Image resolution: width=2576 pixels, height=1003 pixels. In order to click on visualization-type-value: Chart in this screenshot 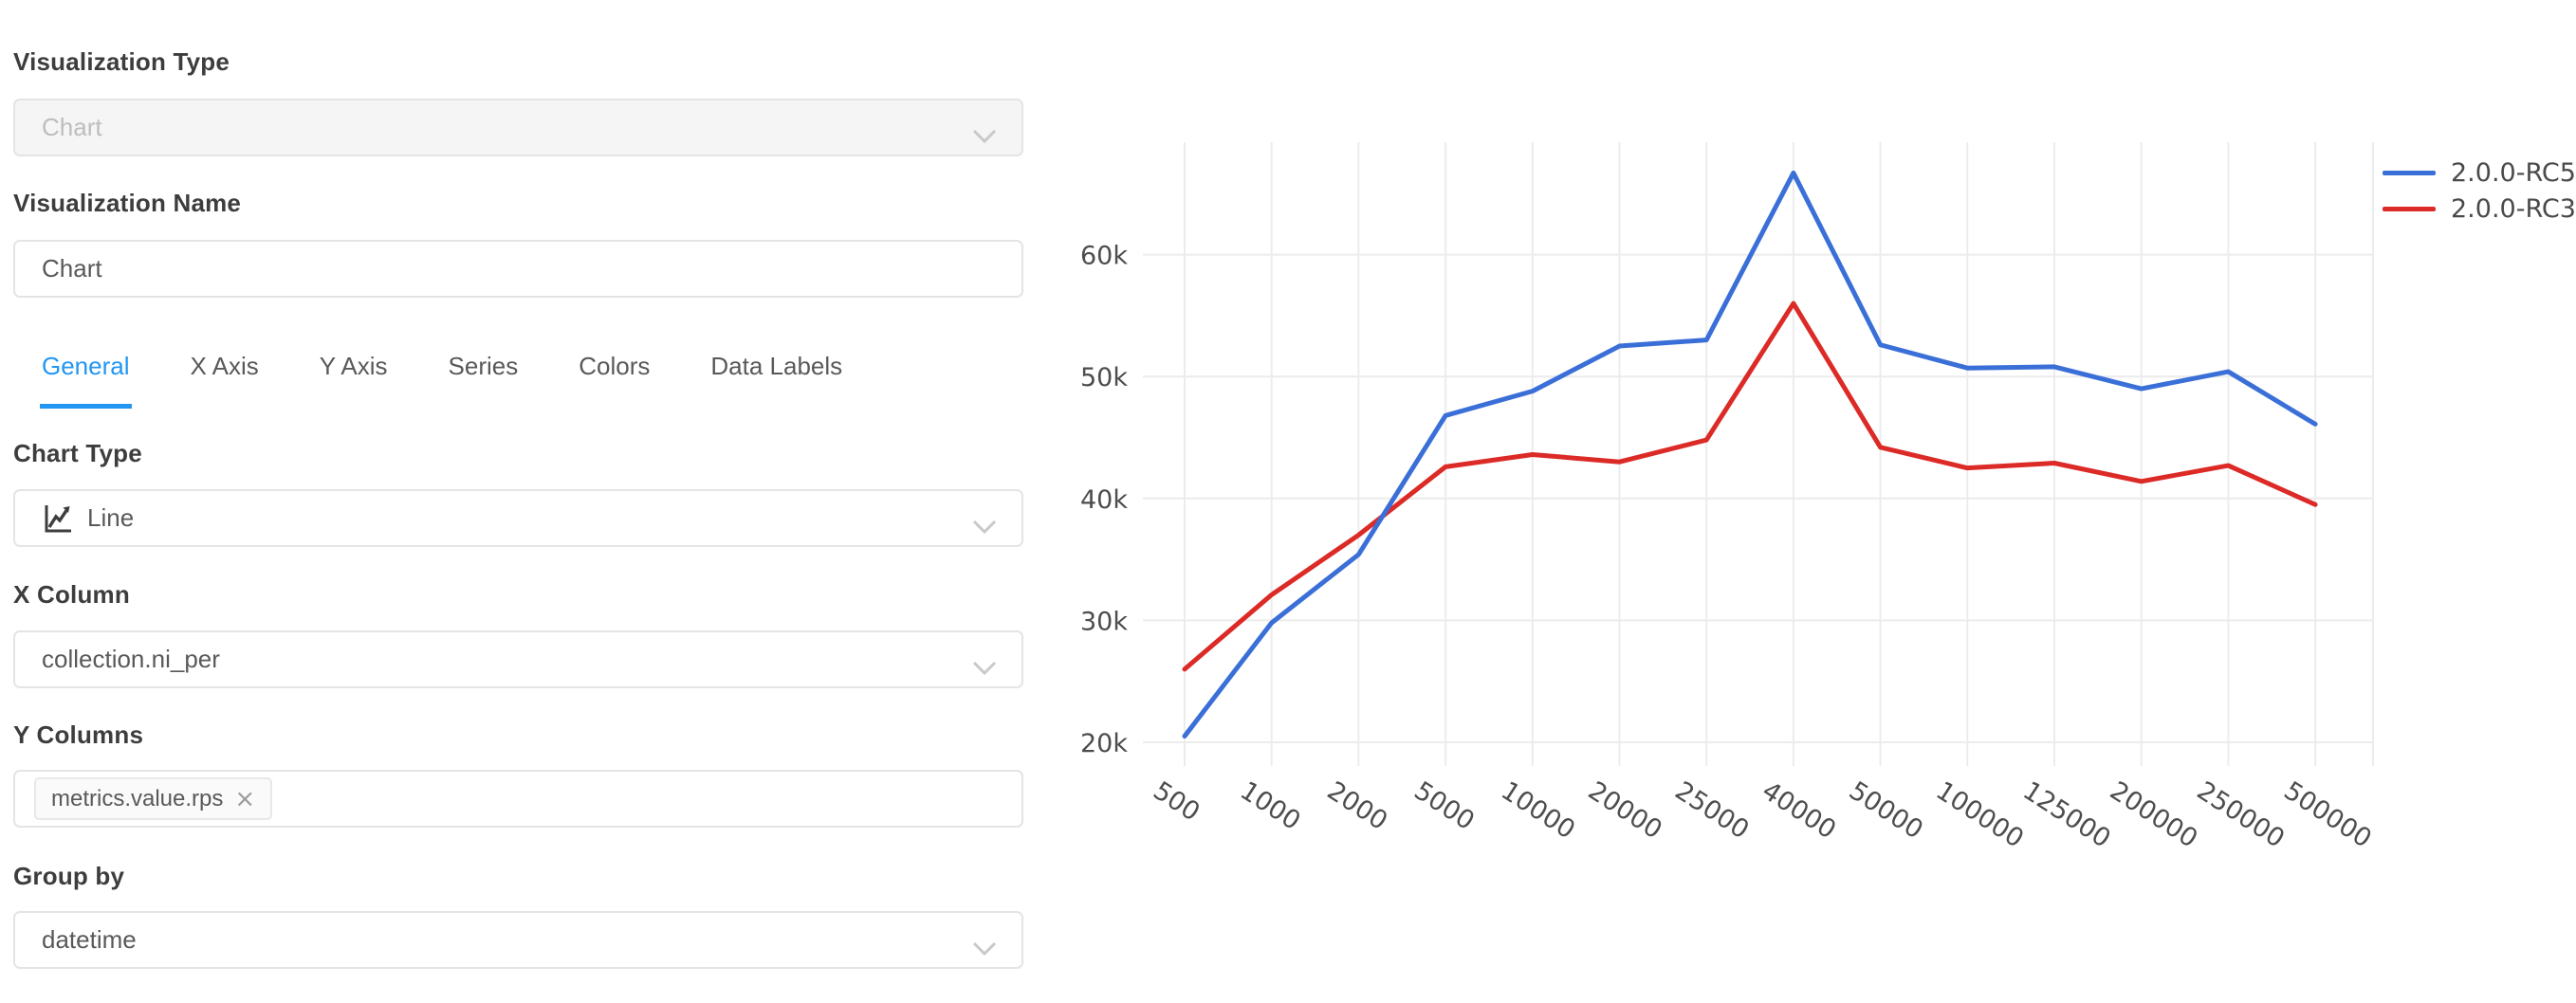, I will do `click(72, 127)`.